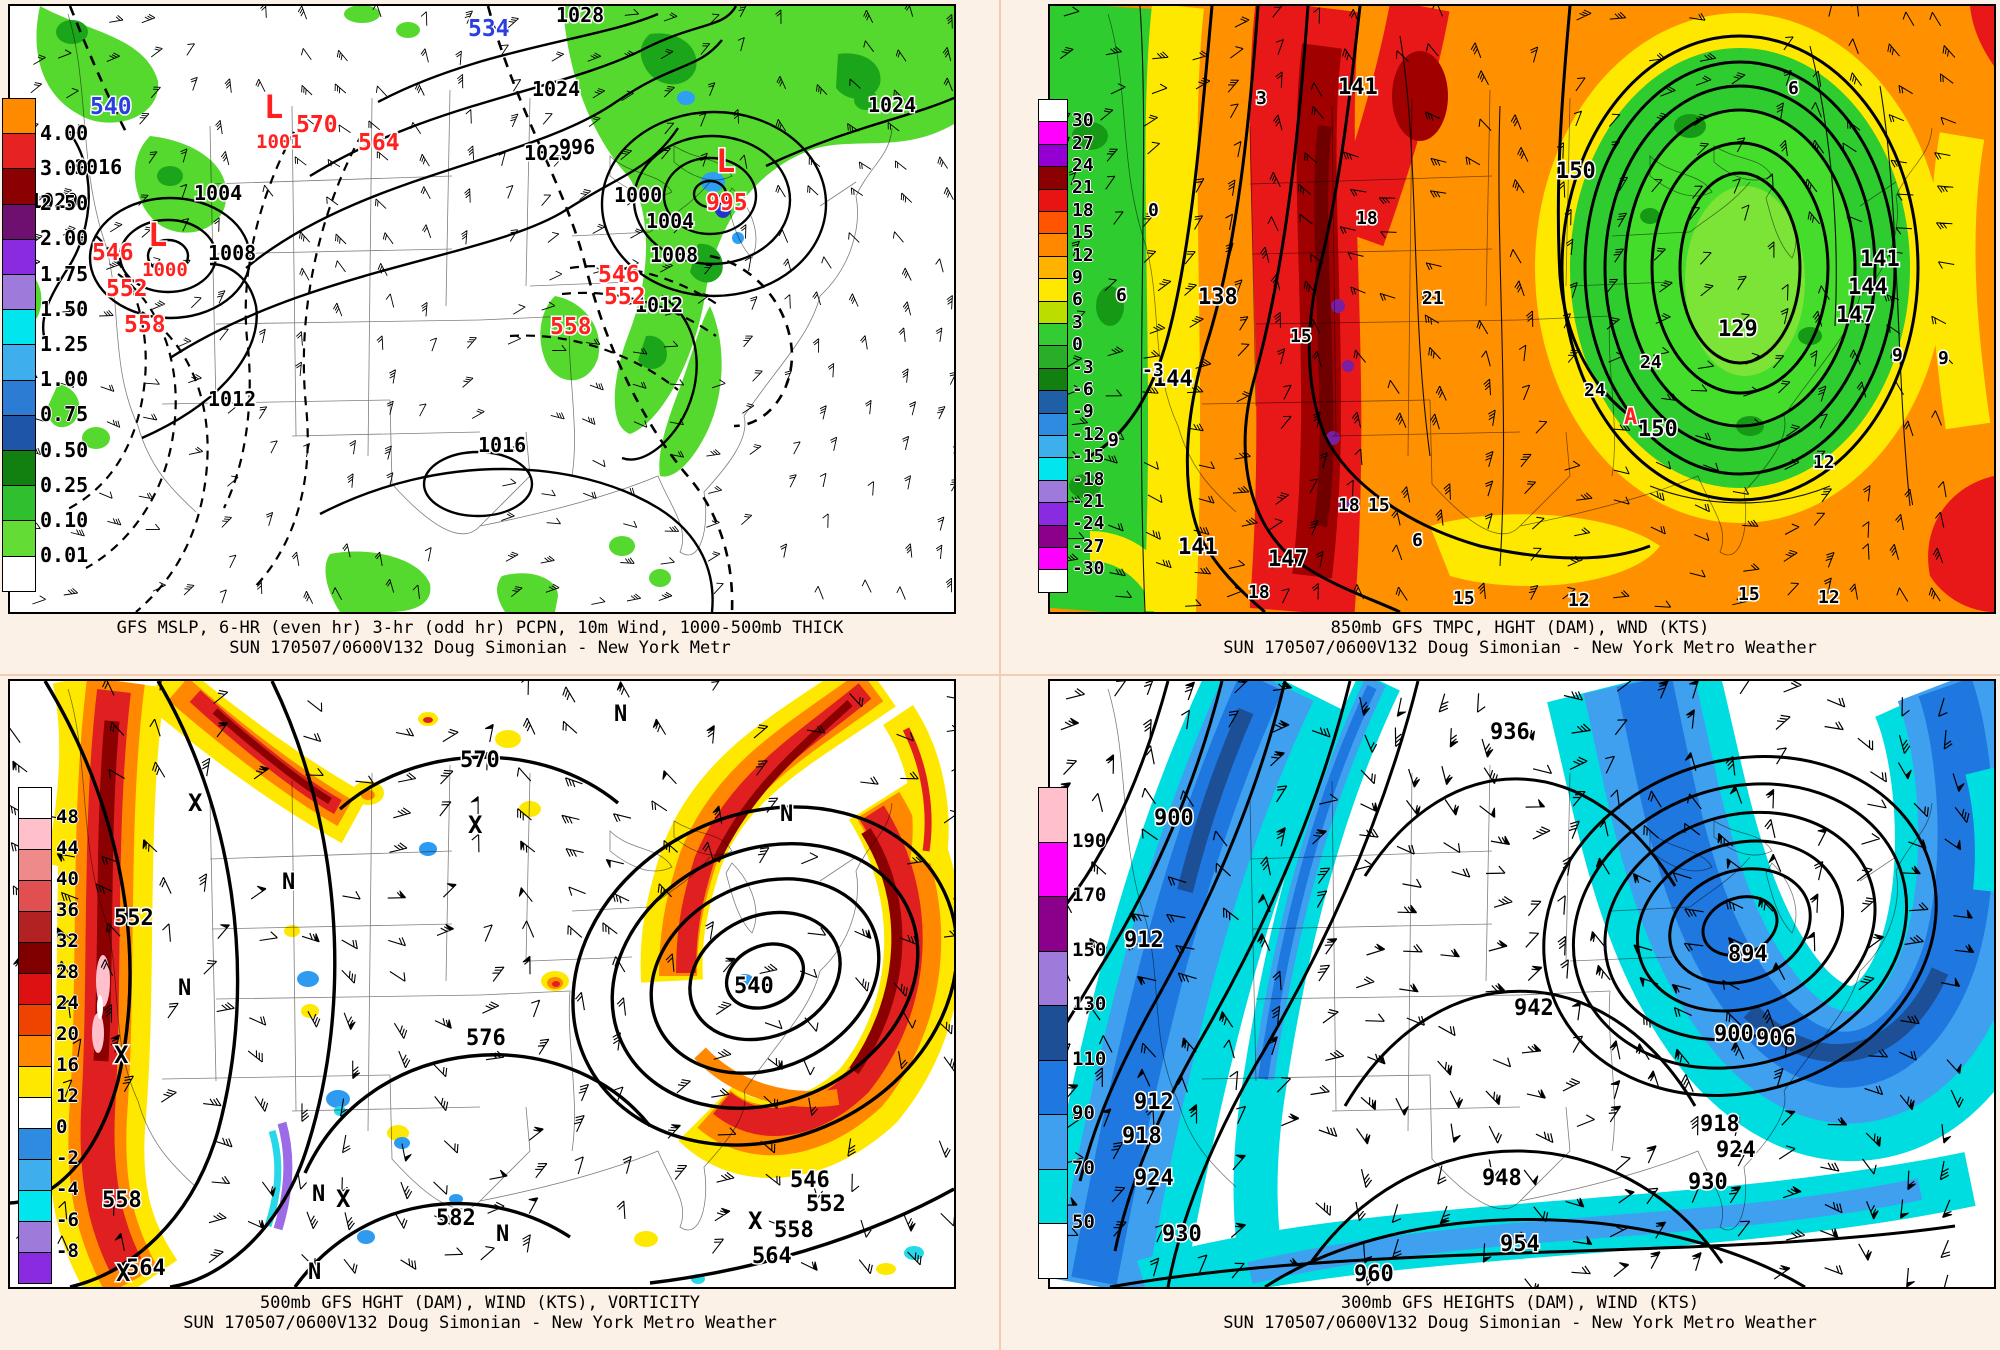  Describe the element at coordinates (1153, 210) in the screenshot. I see `map-label: 0` at that location.